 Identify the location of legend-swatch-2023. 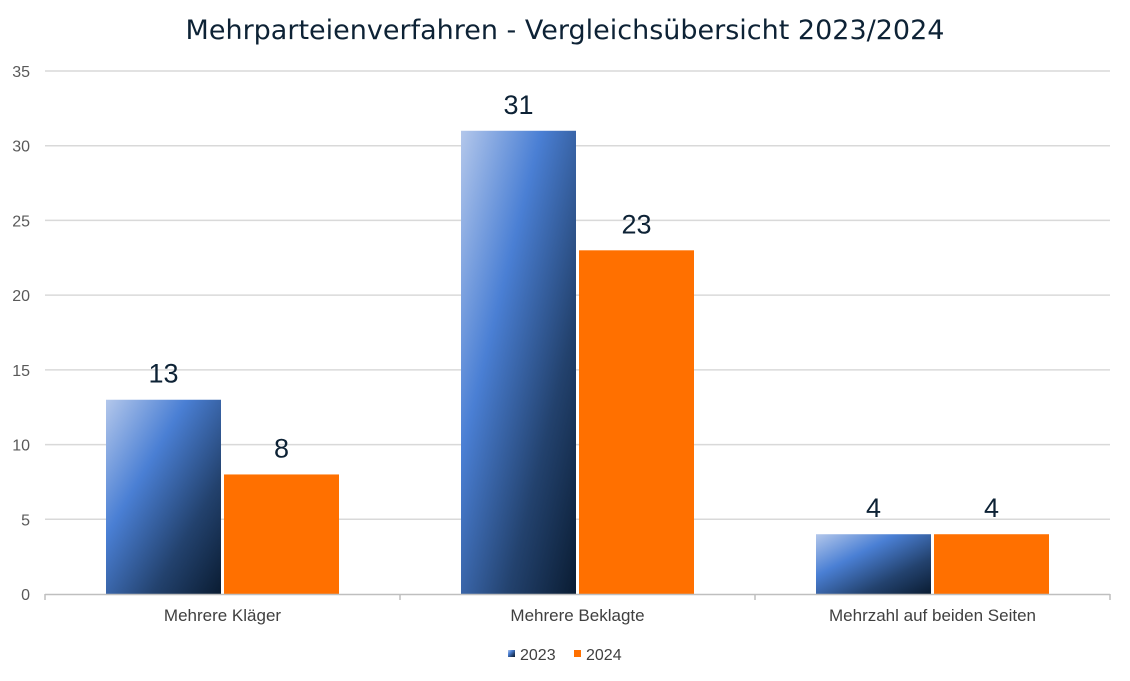
(511, 653).